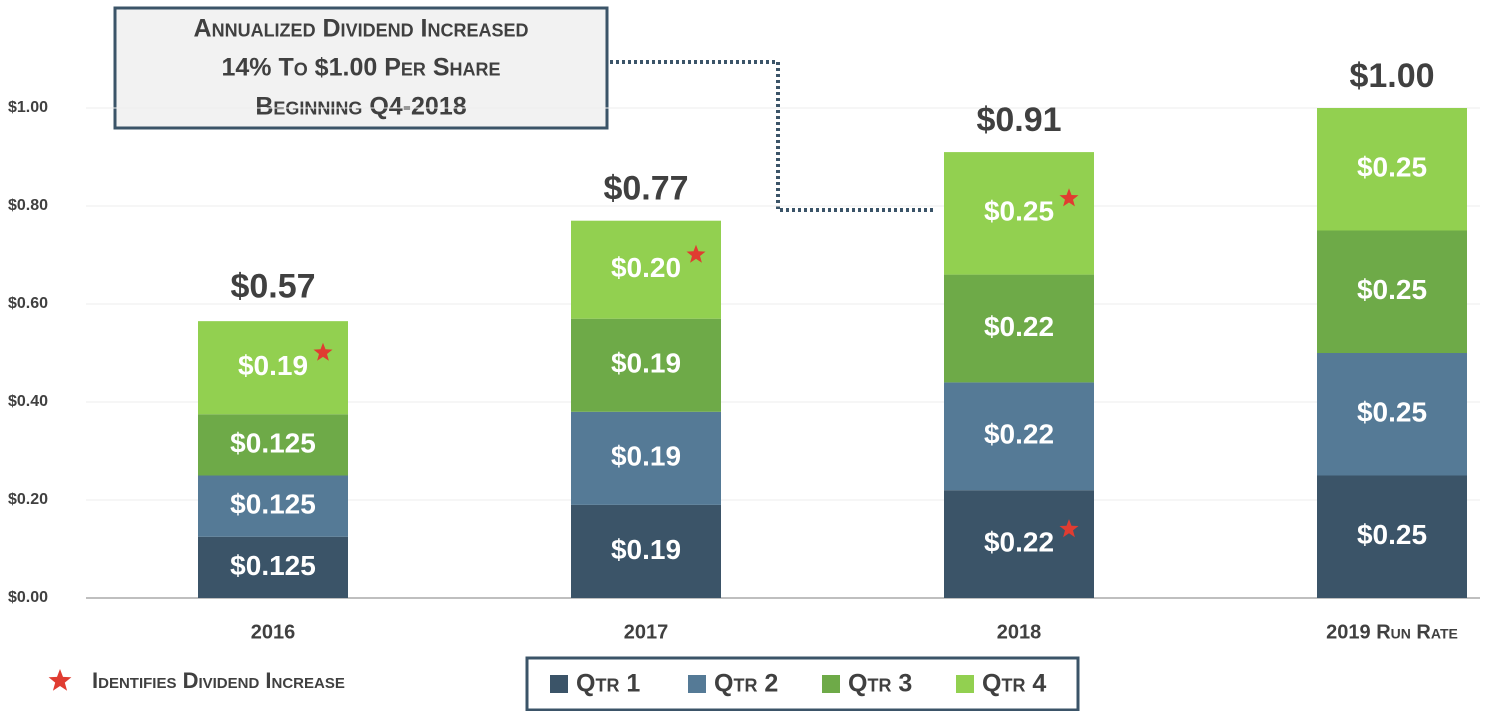  Describe the element at coordinates (772, 136) in the screenshot. I see `annotation-connector` at that location.